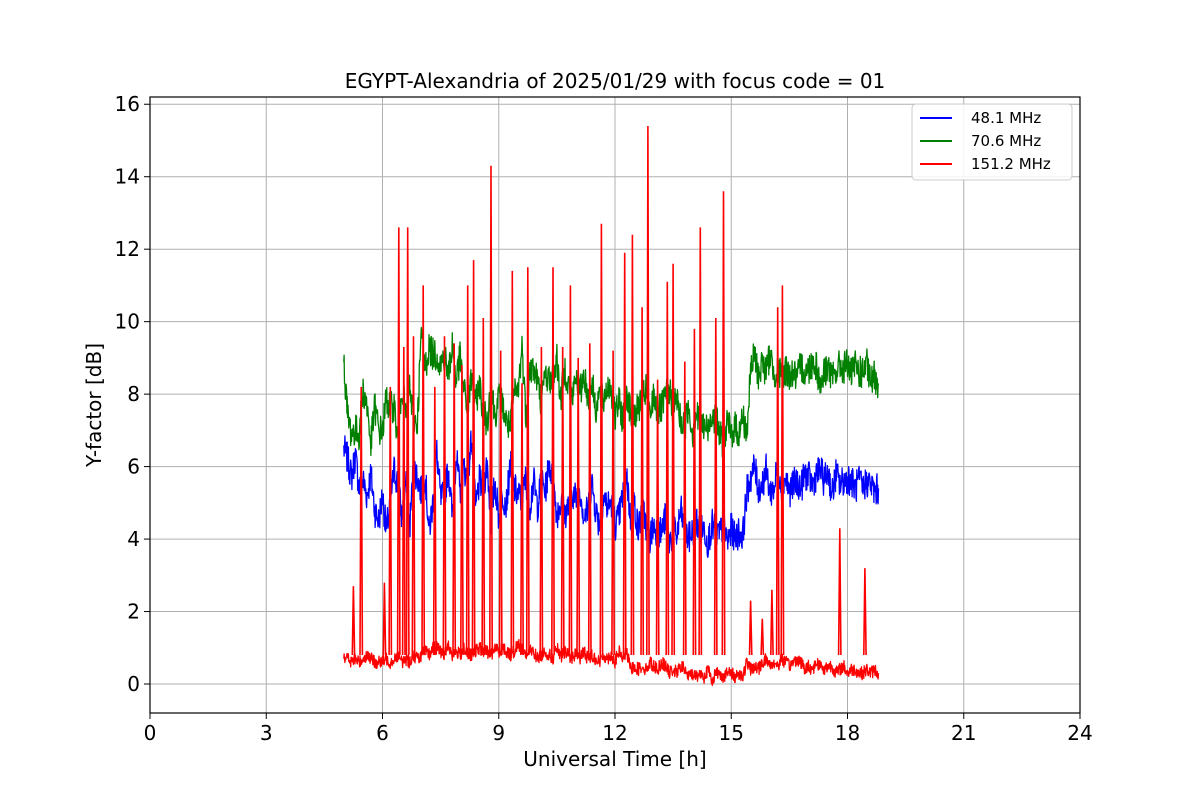 The width and height of the screenshot is (1200, 800). What do you see at coordinates (133, 539) in the screenshot?
I see `y-tick-label: 4` at bounding box center [133, 539].